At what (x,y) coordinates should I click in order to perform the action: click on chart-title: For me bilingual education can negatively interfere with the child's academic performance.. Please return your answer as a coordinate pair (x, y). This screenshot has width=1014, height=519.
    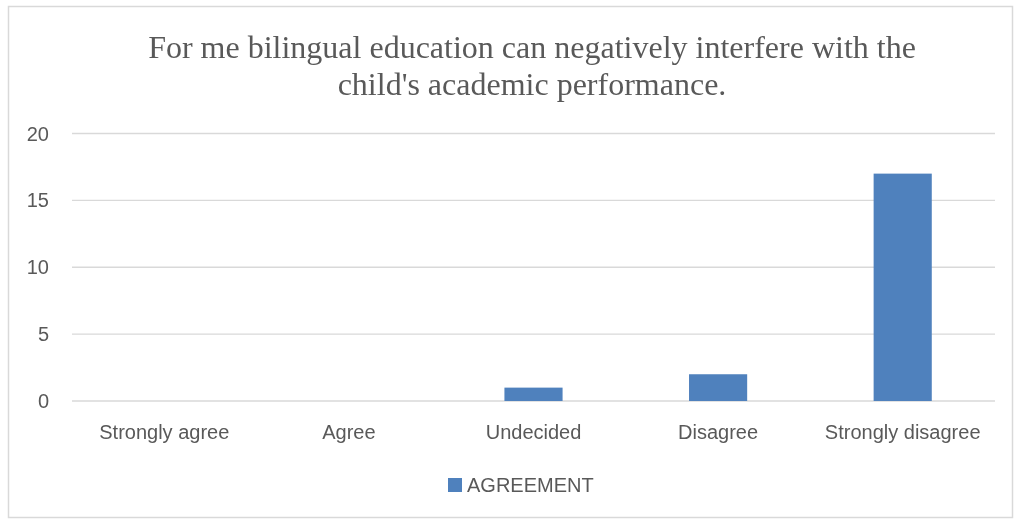
    Looking at the image, I should click on (532, 65).